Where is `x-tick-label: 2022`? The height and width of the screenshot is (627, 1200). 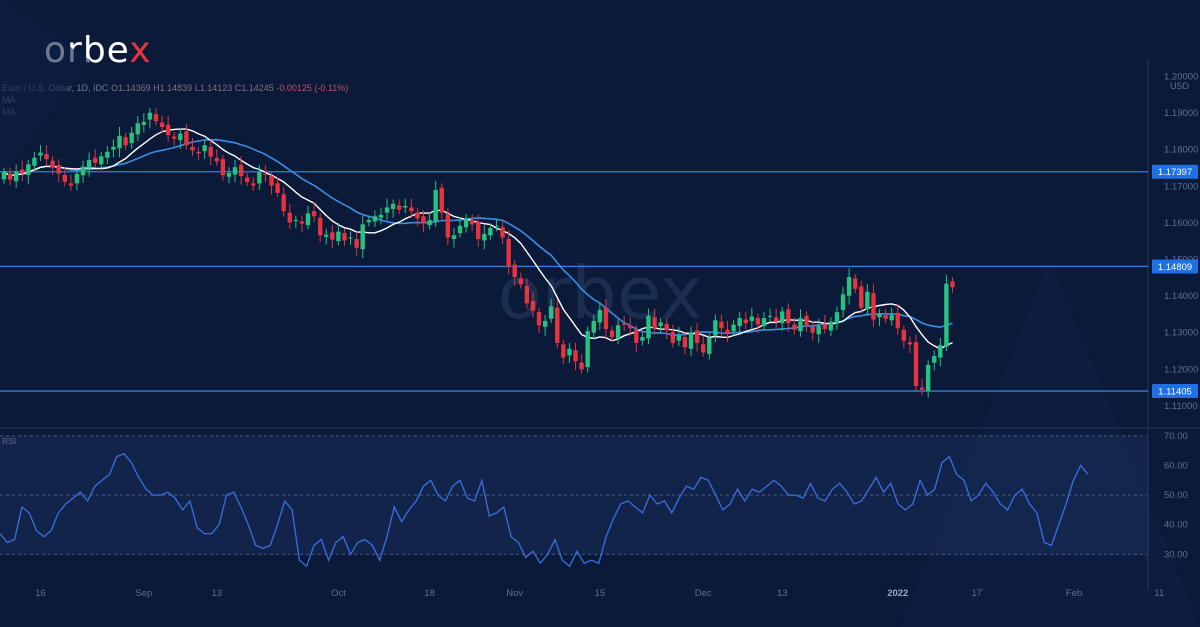 x-tick-label: 2022 is located at coordinates (897, 593).